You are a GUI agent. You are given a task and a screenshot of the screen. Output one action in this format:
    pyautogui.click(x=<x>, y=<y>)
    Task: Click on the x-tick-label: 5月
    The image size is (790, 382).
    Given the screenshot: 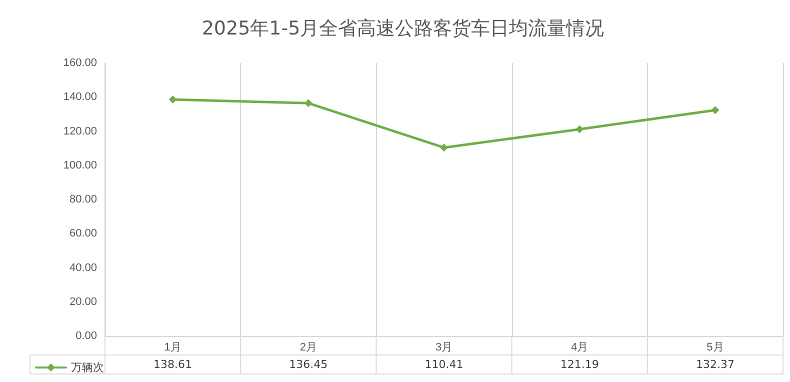 What is the action you would take?
    pyautogui.click(x=715, y=348)
    